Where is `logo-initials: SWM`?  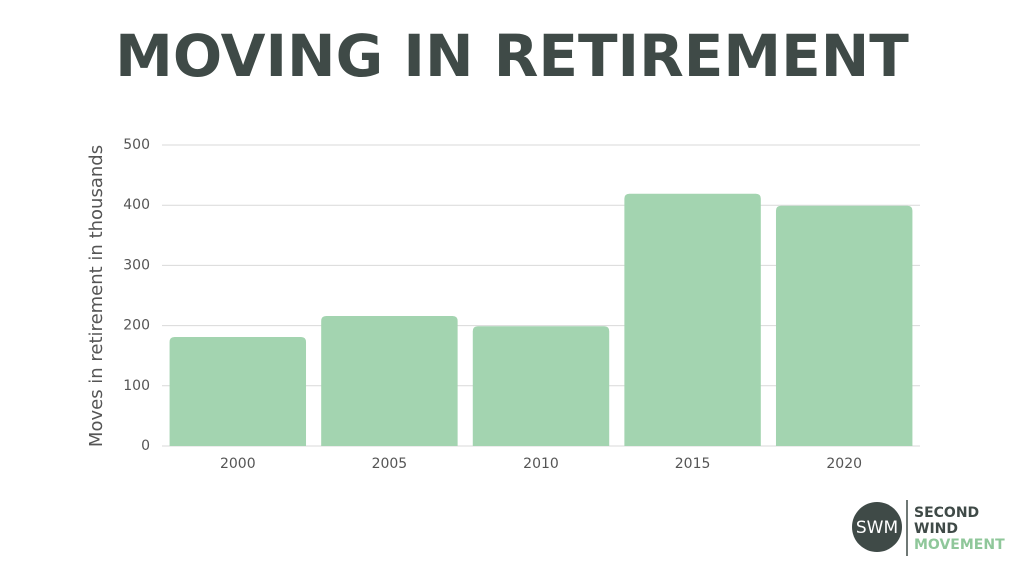
logo-initials: SWM is located at coordinates (877, 528).